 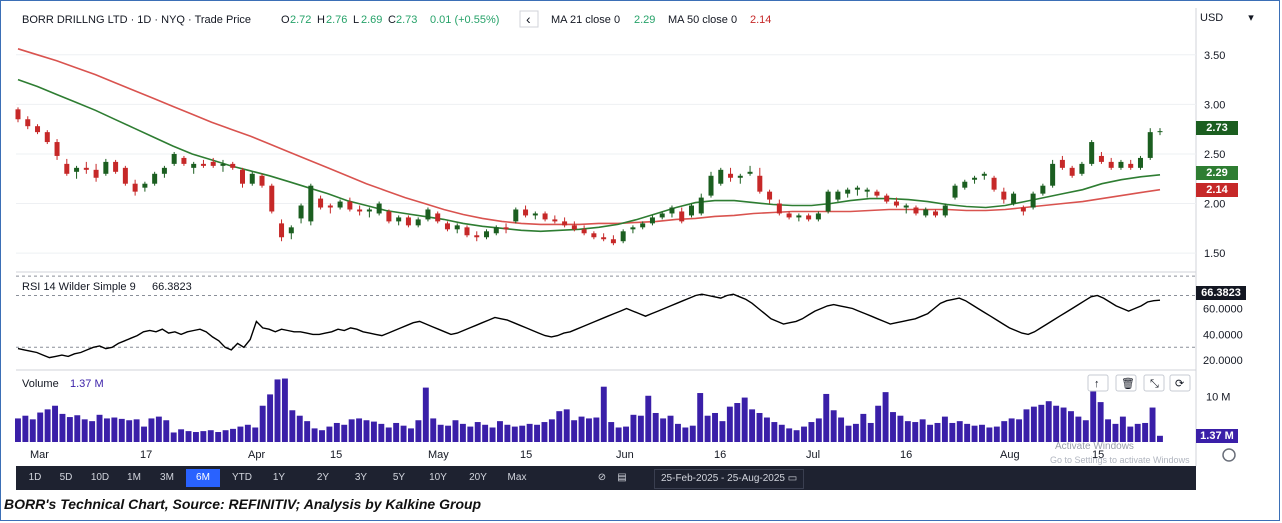 I want to click on timeframe-button-3y: 3Y, so click(x=361, y=477).